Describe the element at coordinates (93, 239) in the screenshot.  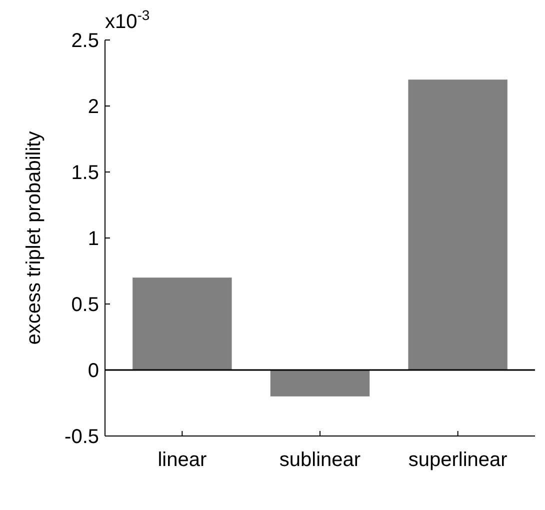
I see `y-tick-label: 1` at that location.